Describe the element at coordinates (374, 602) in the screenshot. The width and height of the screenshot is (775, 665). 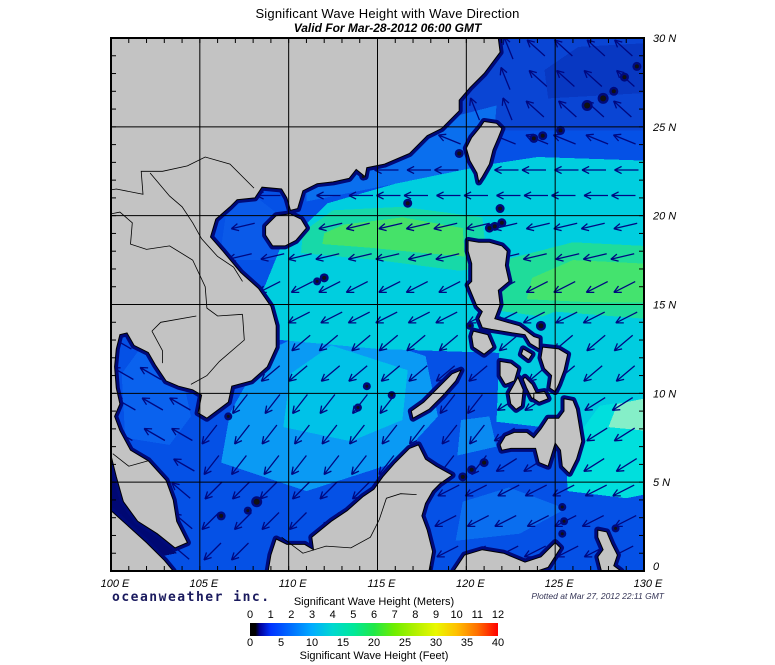
I see `colorbar-meters-title: Significant Wave Height (Meters)` at that location.